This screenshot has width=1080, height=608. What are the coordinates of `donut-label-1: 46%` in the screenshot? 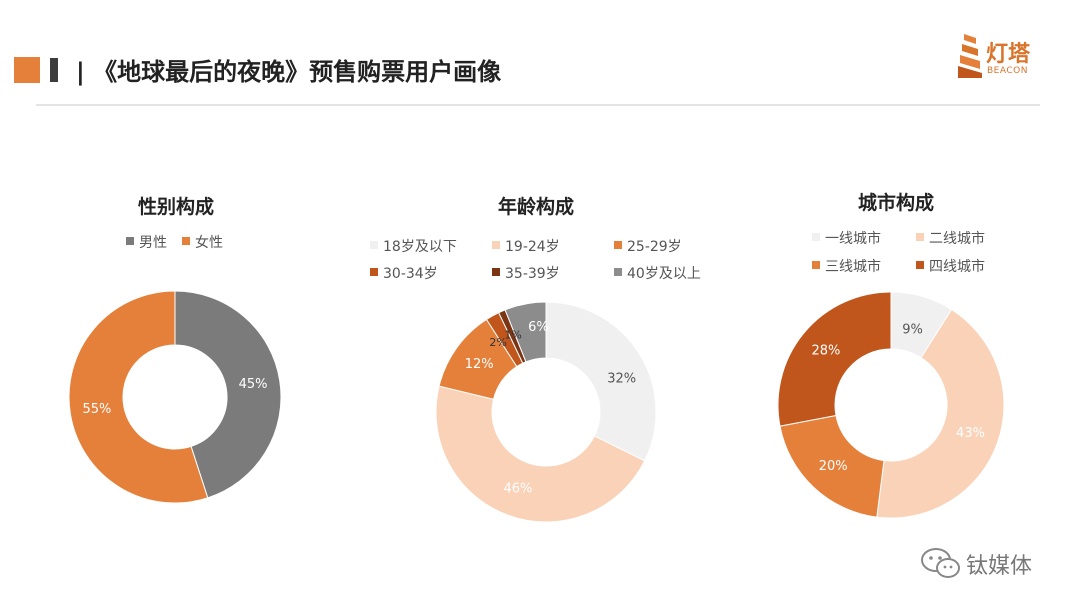 It's located at (518, 489).